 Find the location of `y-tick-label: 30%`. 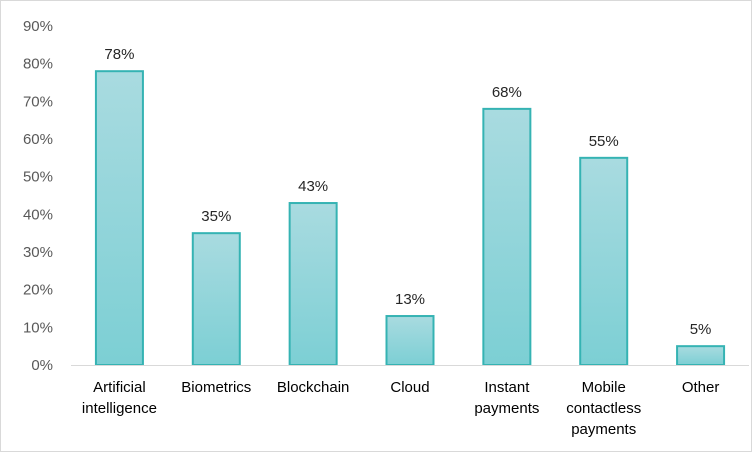

y-tick-label: 30% is located at coordinates (38, 252).